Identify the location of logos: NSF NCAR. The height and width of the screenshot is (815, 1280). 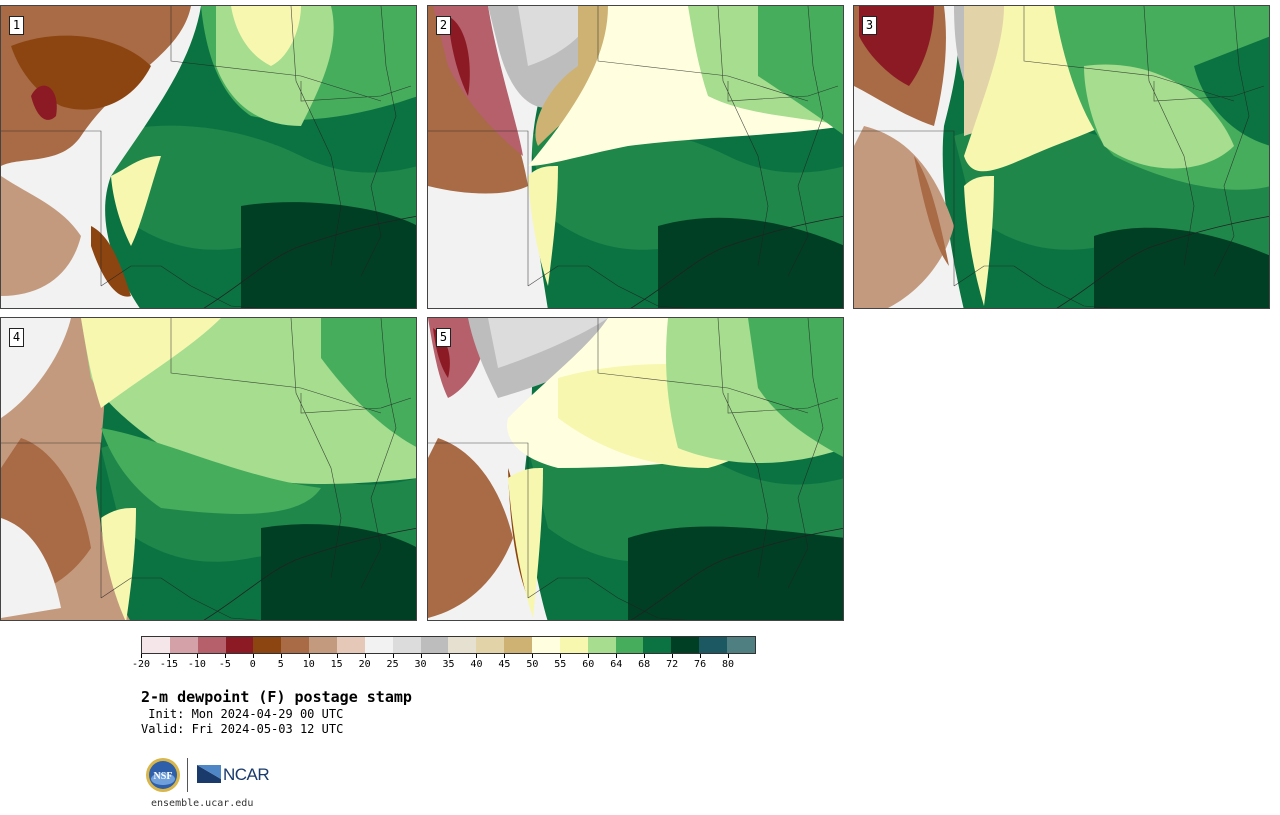
(215, 775).